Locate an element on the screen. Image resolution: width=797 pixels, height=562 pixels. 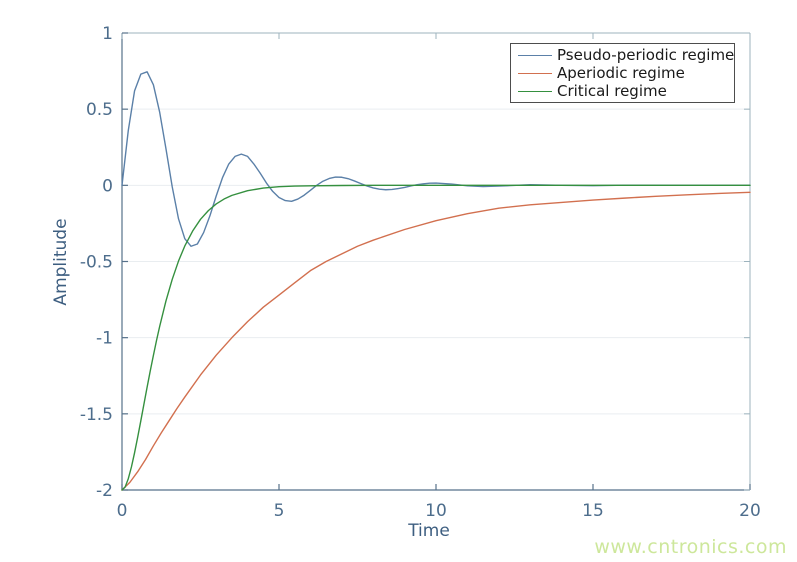
y-tick-label: -2 is located at coordinates (104, 491).